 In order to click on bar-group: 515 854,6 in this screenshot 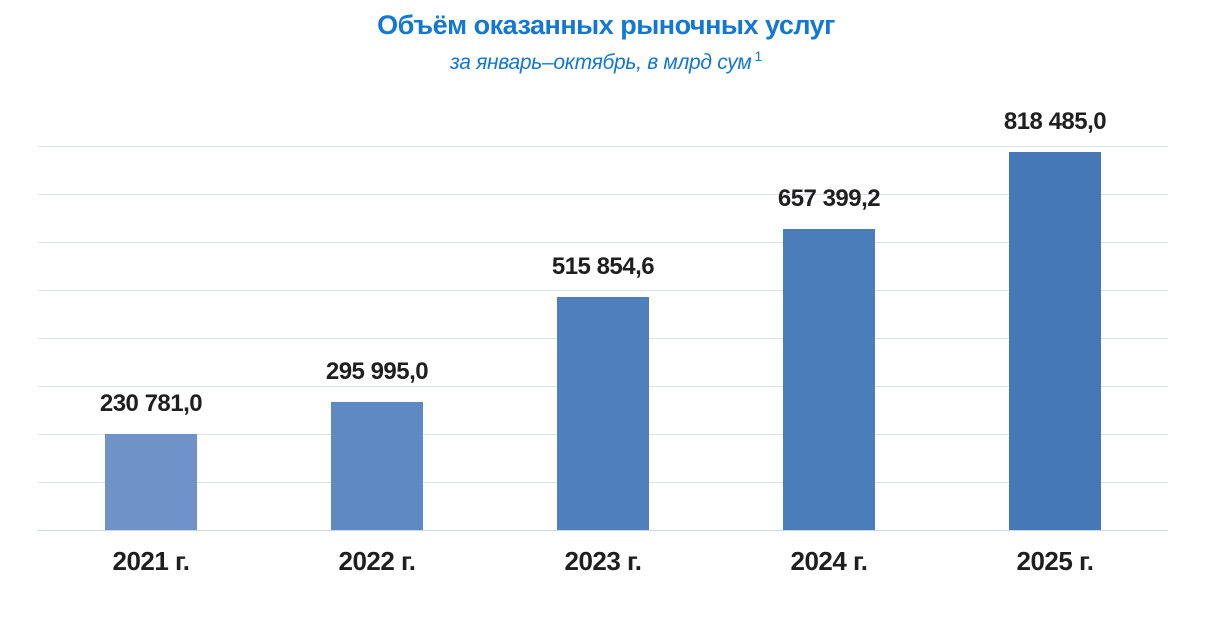, I will do `click(603, 338)`.